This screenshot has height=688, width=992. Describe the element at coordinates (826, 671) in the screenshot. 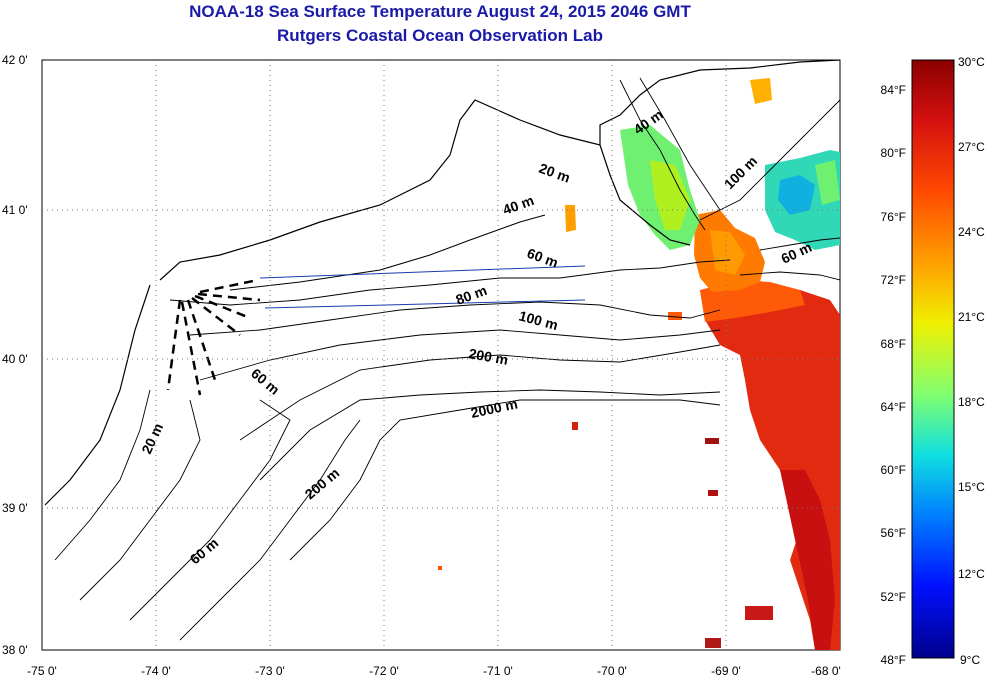

I see `lon-tick-label: -68 0'` at that location.